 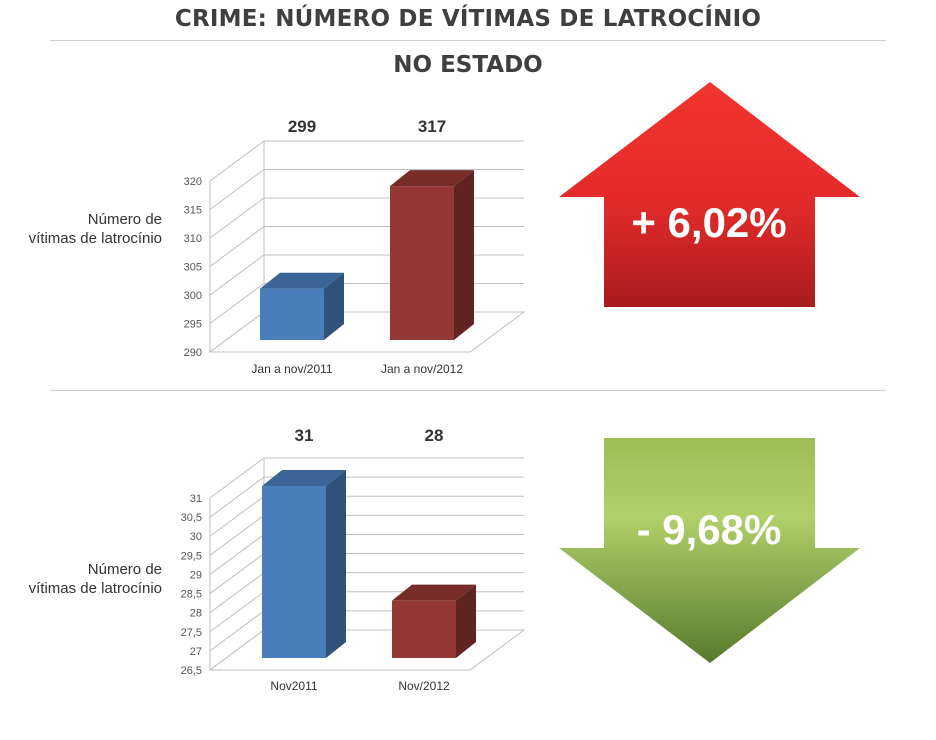 What do you see at coordinates (196, 614) in the screenshot?
I see `chart-2-tick-label: 28` at bounding box center [196, 614].